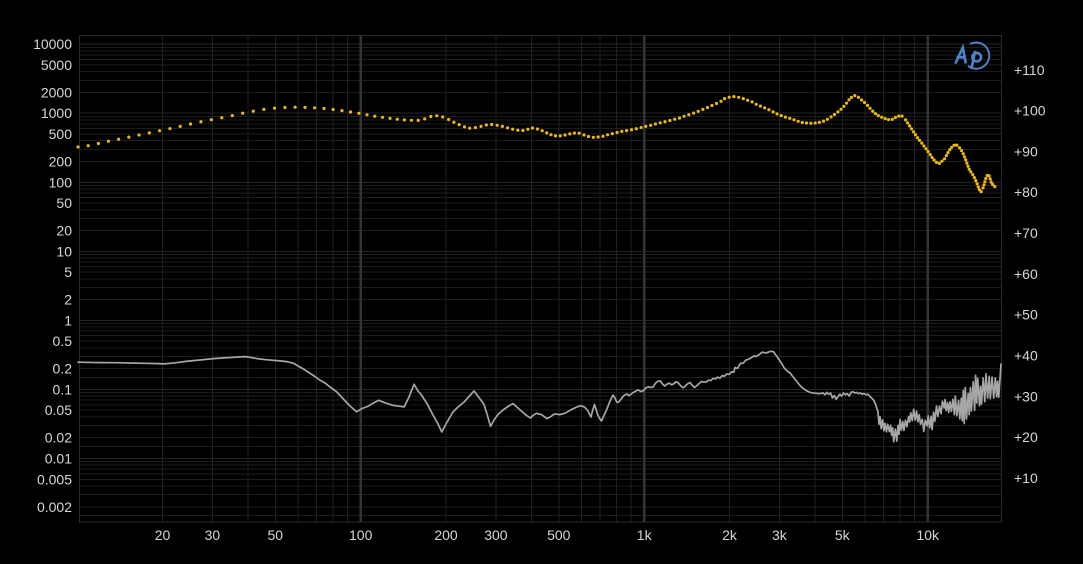  What do you see at coordinates (68, 300) in the screenshot?
I see `svg-text: 2` at bounding box center [68, 300].